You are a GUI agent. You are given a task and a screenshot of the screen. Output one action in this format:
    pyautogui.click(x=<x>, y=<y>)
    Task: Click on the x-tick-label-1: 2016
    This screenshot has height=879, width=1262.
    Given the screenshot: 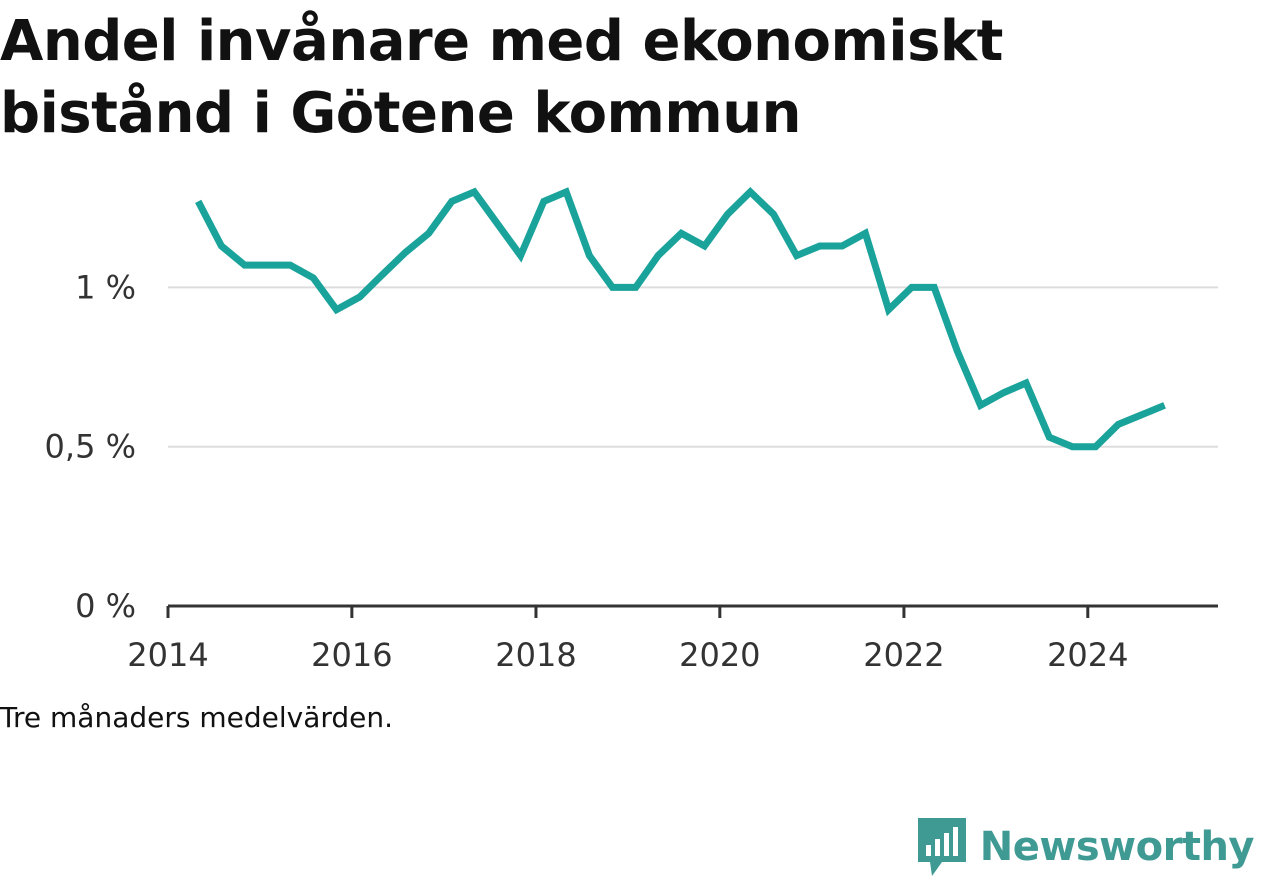 What is the action you would take?
    pyautogui.click(x=351, y=655)
    